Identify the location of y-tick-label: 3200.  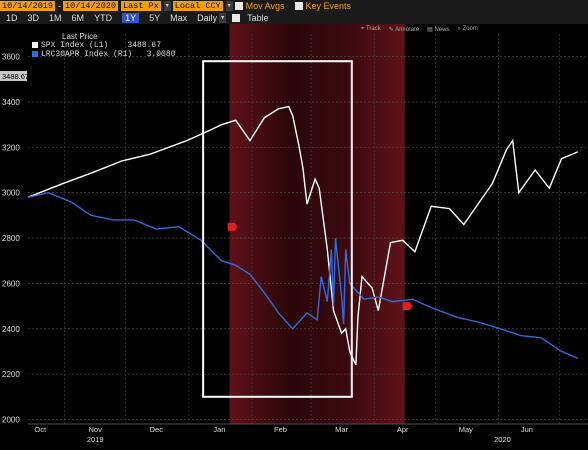
(11, 147).